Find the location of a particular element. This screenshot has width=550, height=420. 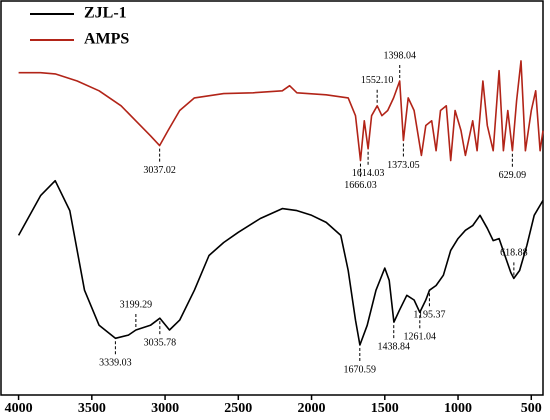

peak-label: 1552.10 is located at coordinates (377, 80).